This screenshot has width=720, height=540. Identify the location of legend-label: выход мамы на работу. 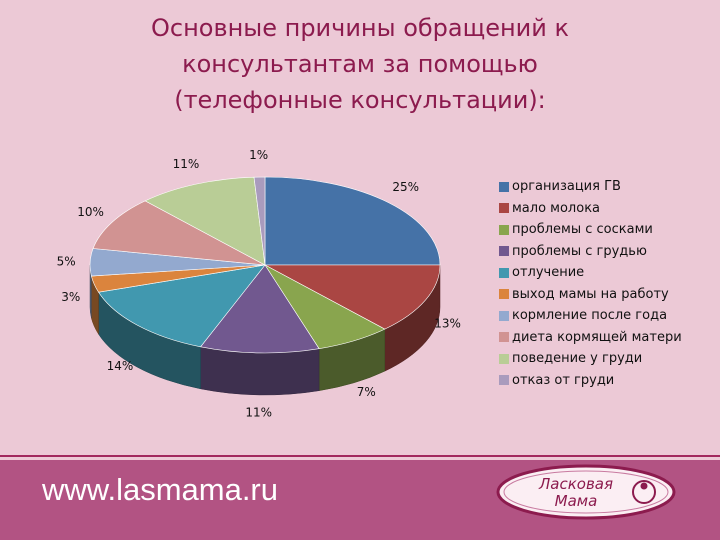
(590, 294).